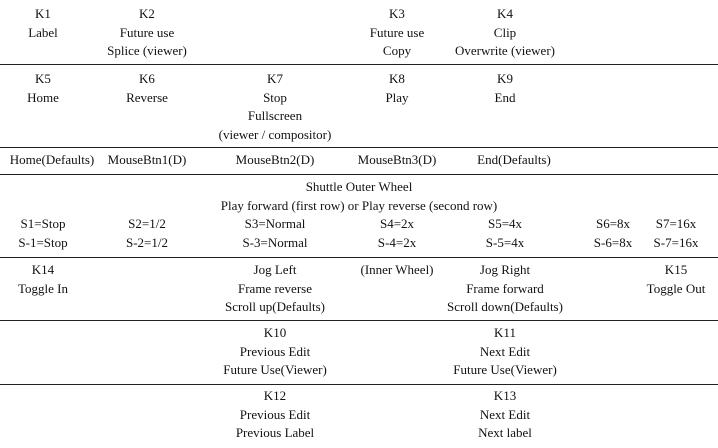 This screenshot has height=448, width=718. I want to click on key-label: K9, so click(505, 78).